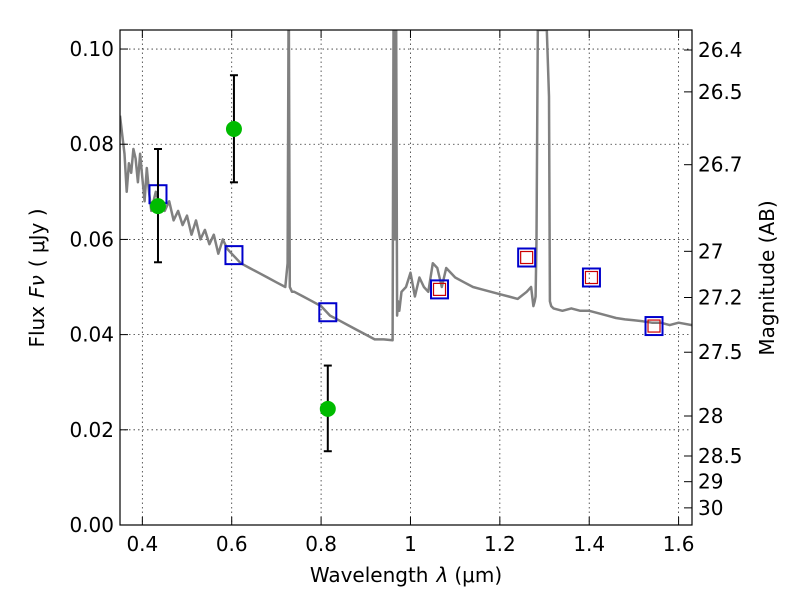 This screenshot has height=600, width=800. What do you see at coordinates (767, 277) in the screenshot?
I see `y2-axis-title: Magnitude (AB)` at bounding box center [767, 277].